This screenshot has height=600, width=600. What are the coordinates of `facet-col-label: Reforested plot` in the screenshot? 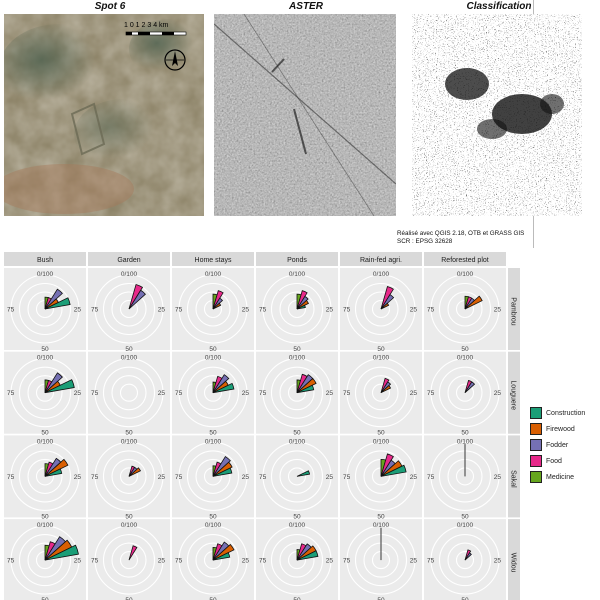 It's located at (465, 260).